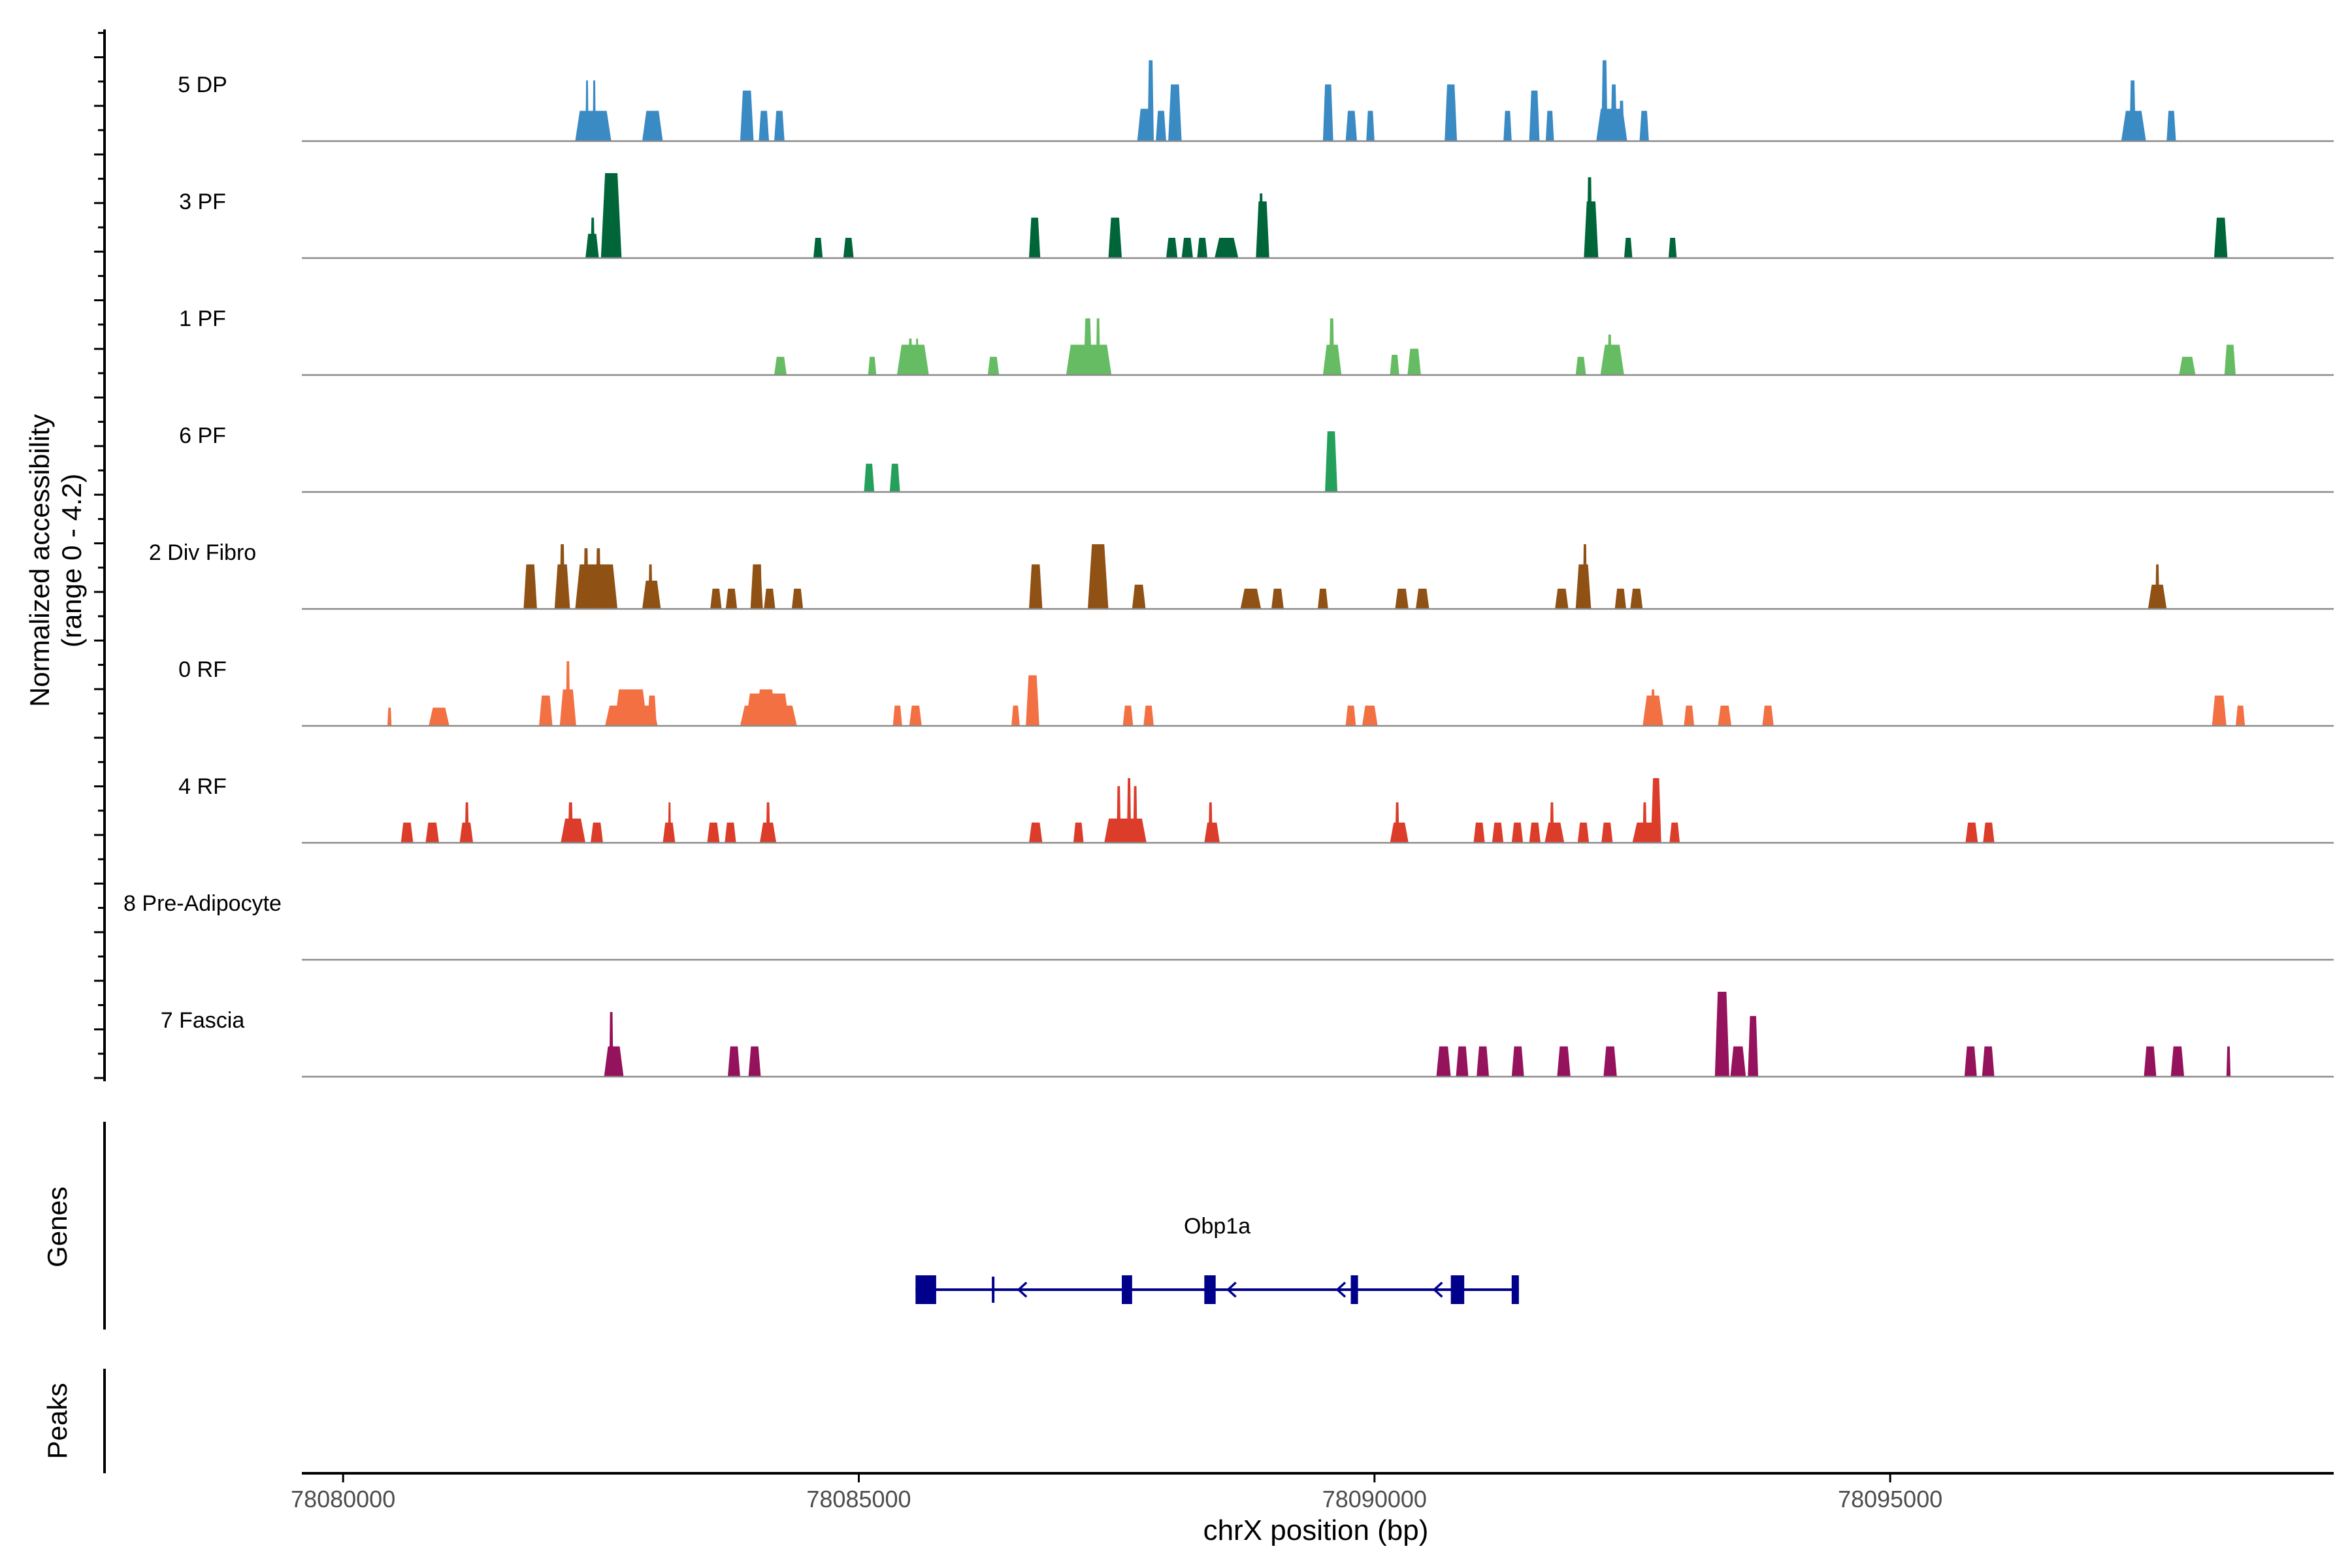  What do you see at coordinates (57, 1421) in the screenshot?
I see `peaks-label: Peaks` at bounding box center [57, 1421].